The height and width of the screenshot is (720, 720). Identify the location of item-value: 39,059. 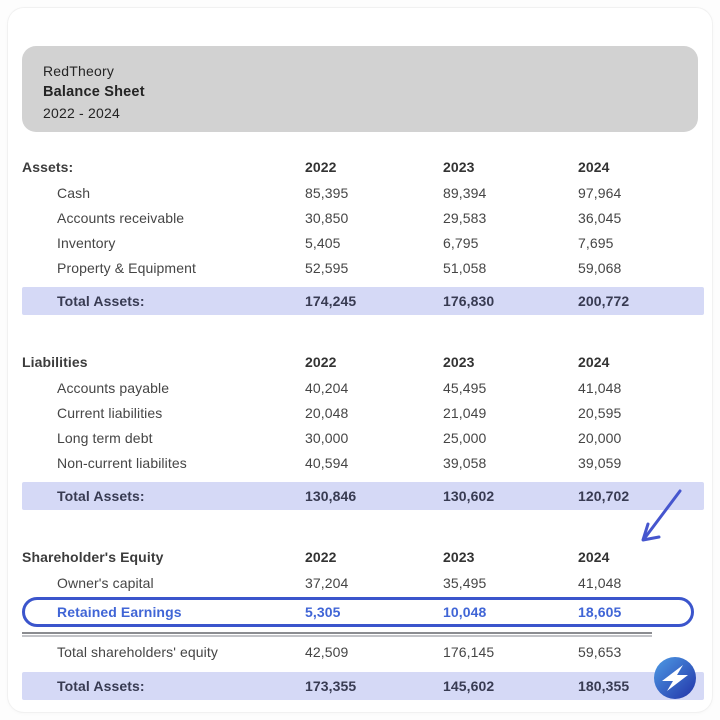
(600, 462).